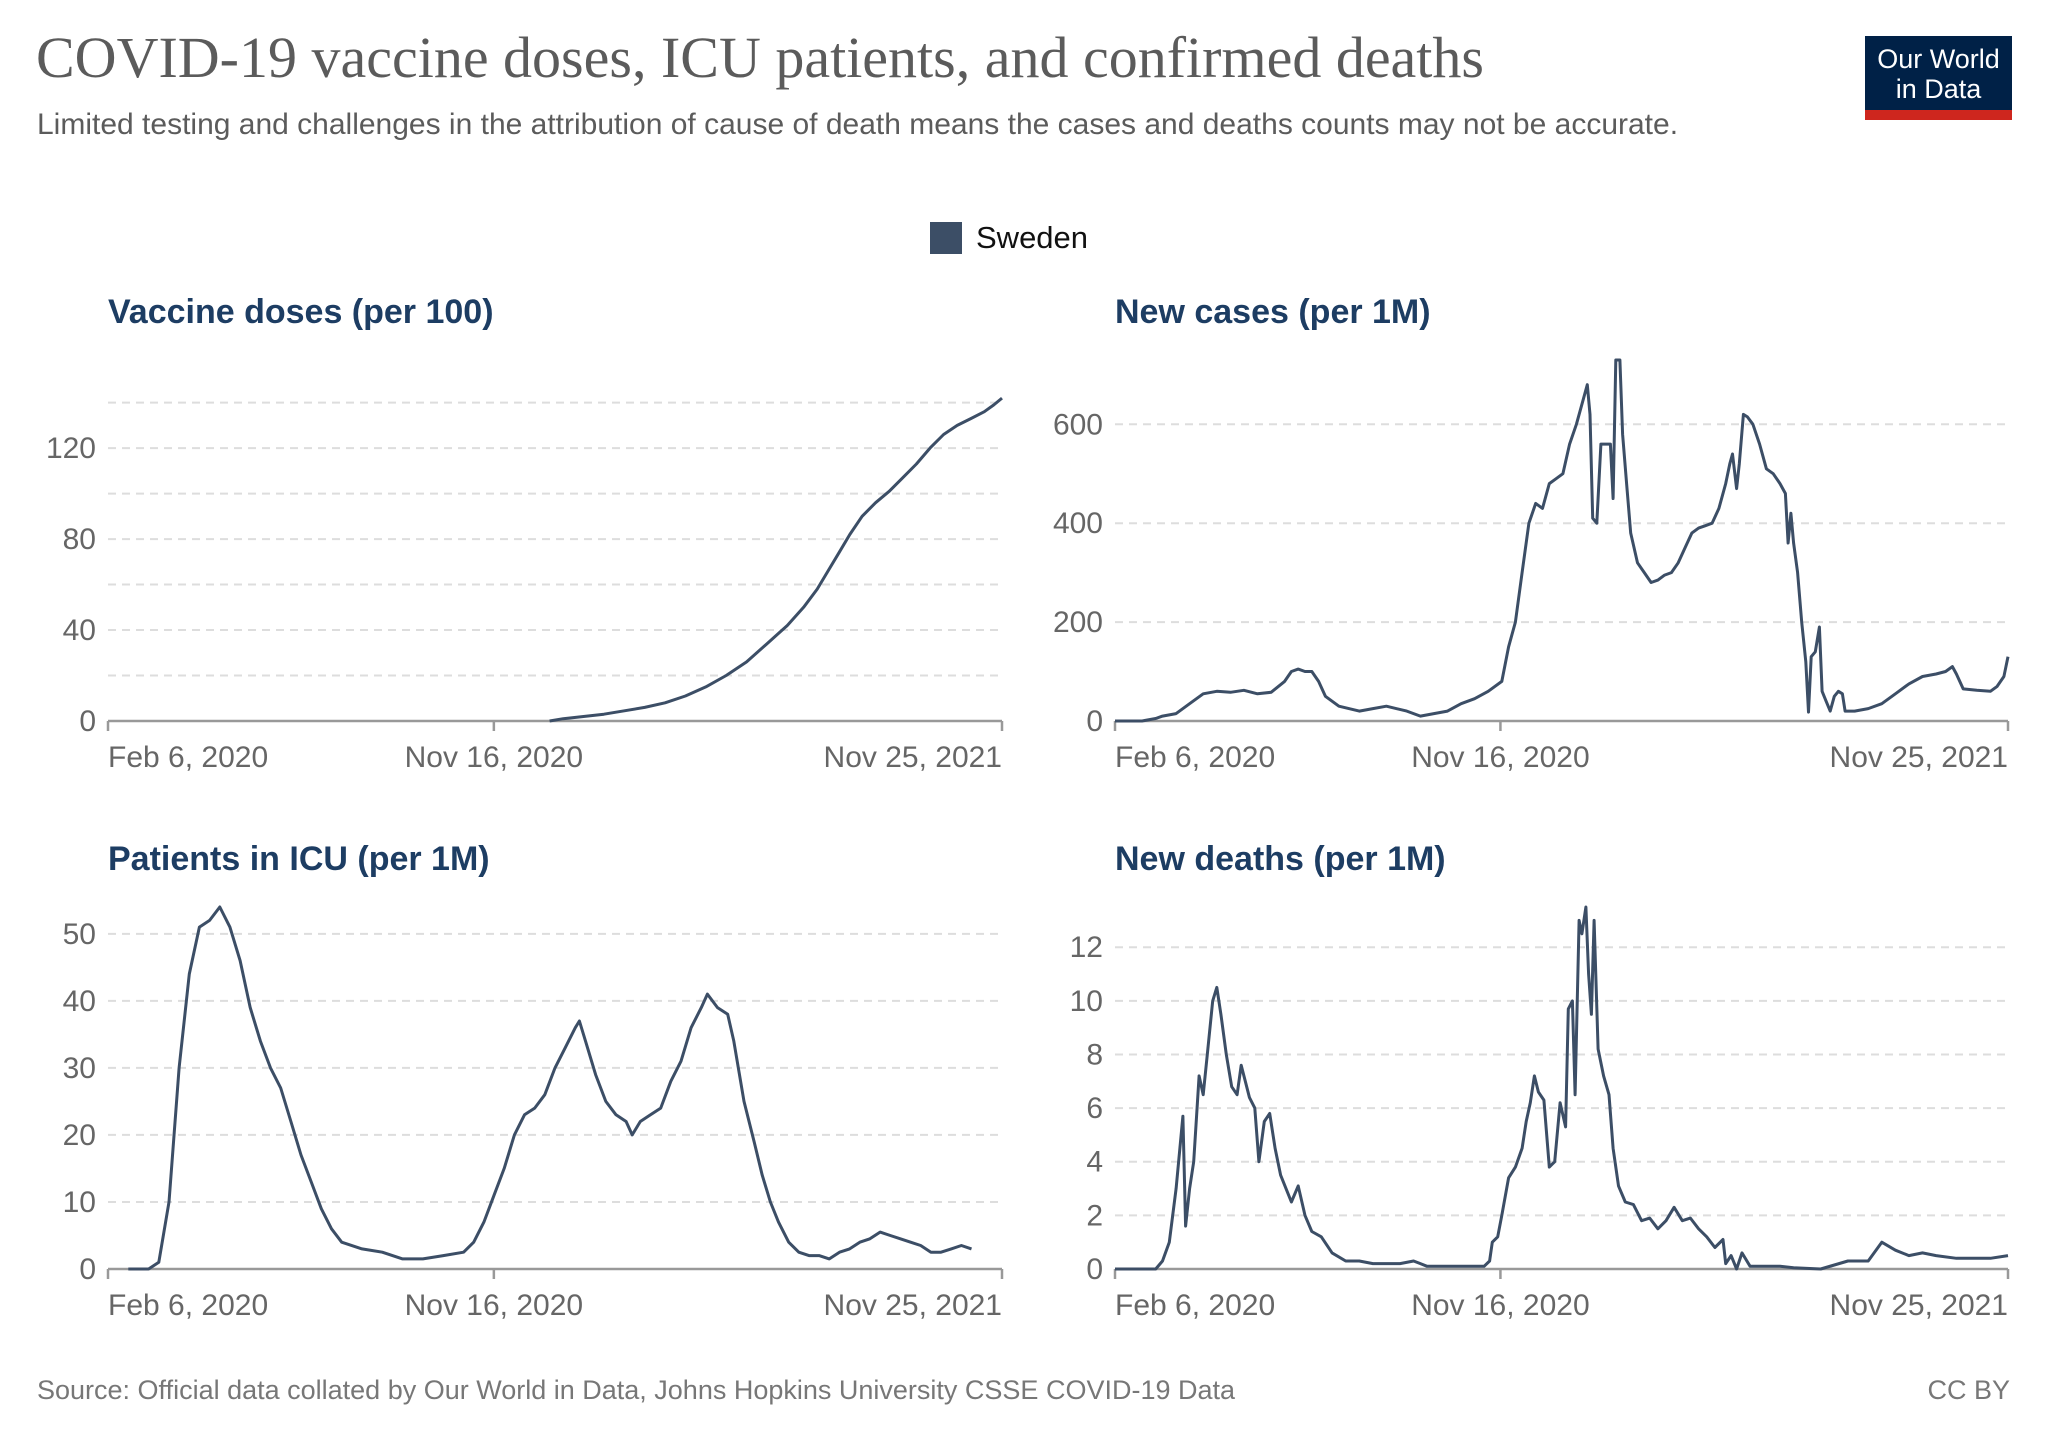 The width and height of the screenshot is (2048, 1446). What do you see at coordinates (79, 1202) in the screenshot?
I see `icu-patients-y-tick-label: 10` at bounding box center [79, 1202].